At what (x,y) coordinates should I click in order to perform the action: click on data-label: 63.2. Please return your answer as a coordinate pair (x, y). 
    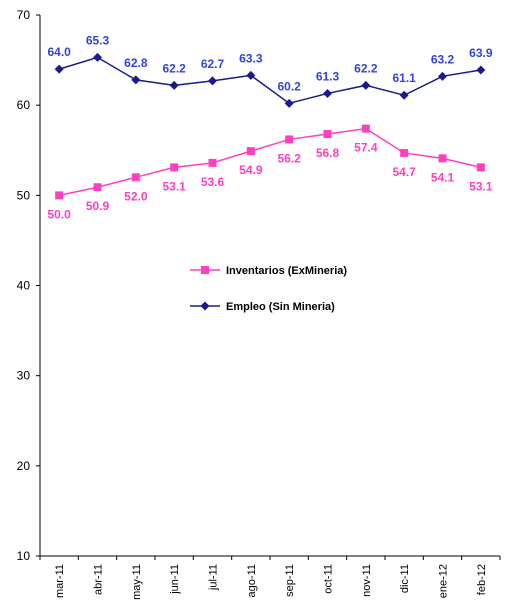
    Looking at the image, I should click on (443, 59).